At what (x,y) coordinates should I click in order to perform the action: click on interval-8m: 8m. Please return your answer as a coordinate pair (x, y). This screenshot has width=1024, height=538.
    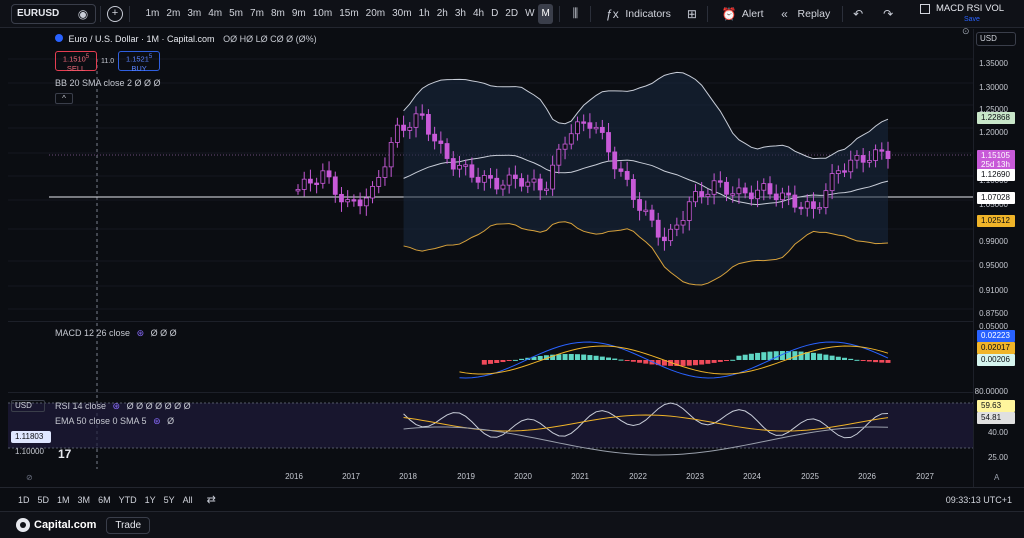
    Looking at the image, I should click on (277, 13).